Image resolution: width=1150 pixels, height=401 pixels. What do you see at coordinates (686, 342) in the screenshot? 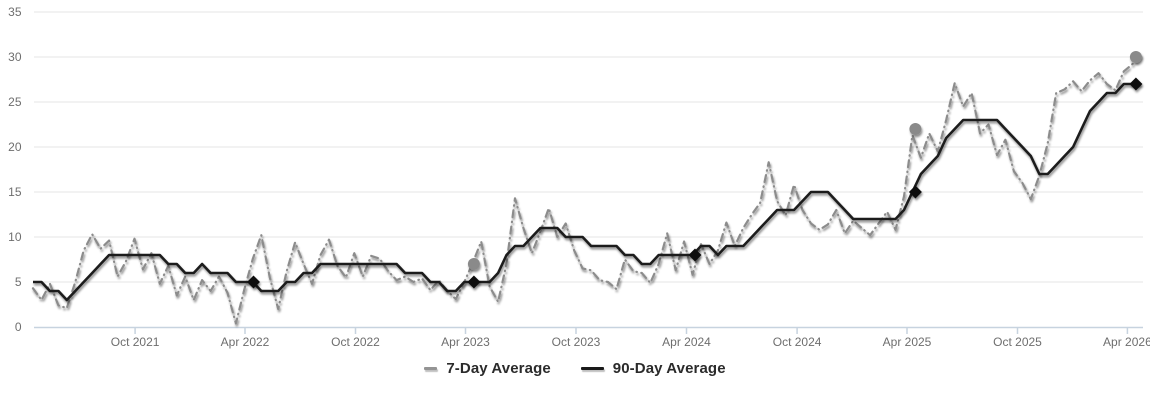
I see `svg-text: Apr 2024` at bounding box center [686, 342].